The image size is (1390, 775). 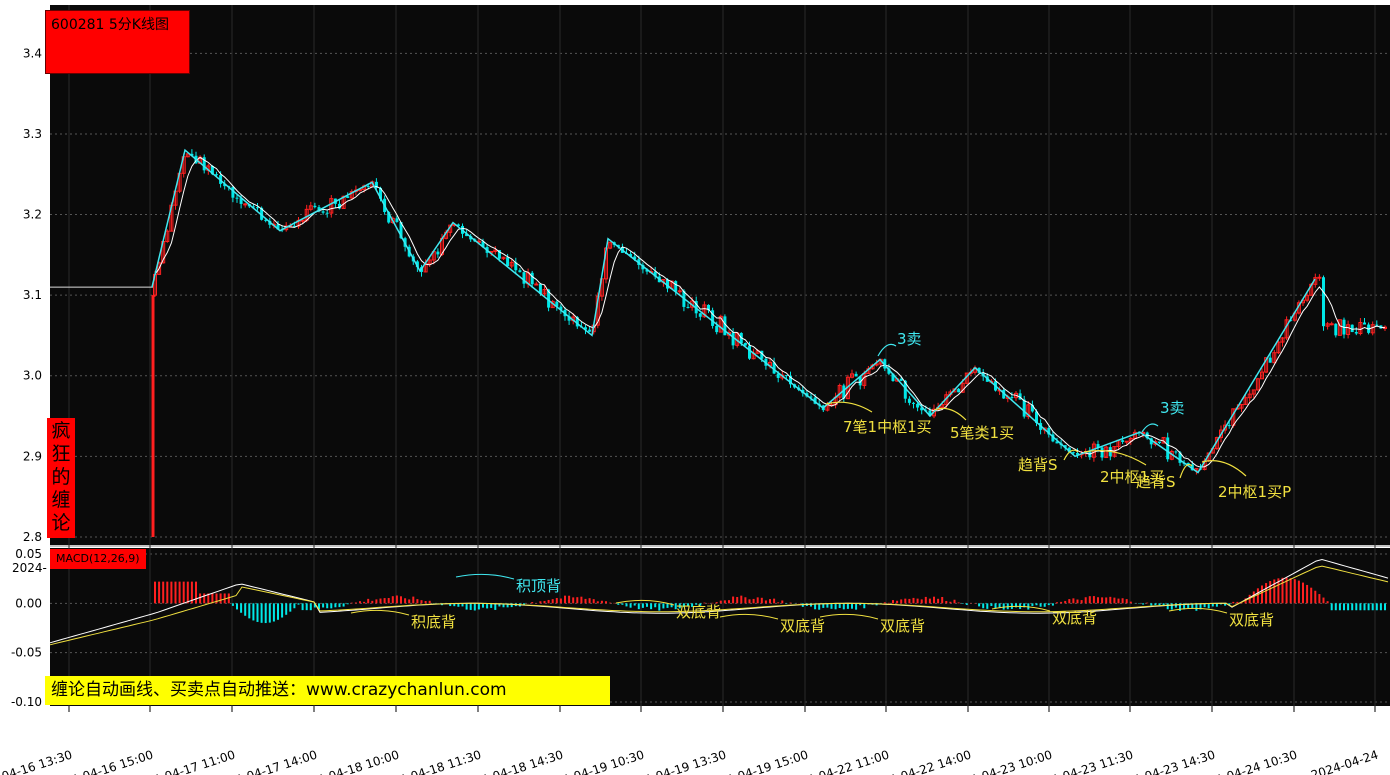 What do you see at coordinates (26, 653) in the screenshot?
I see `macd-tick-label: -0.05` at bounding box center [26, 653].